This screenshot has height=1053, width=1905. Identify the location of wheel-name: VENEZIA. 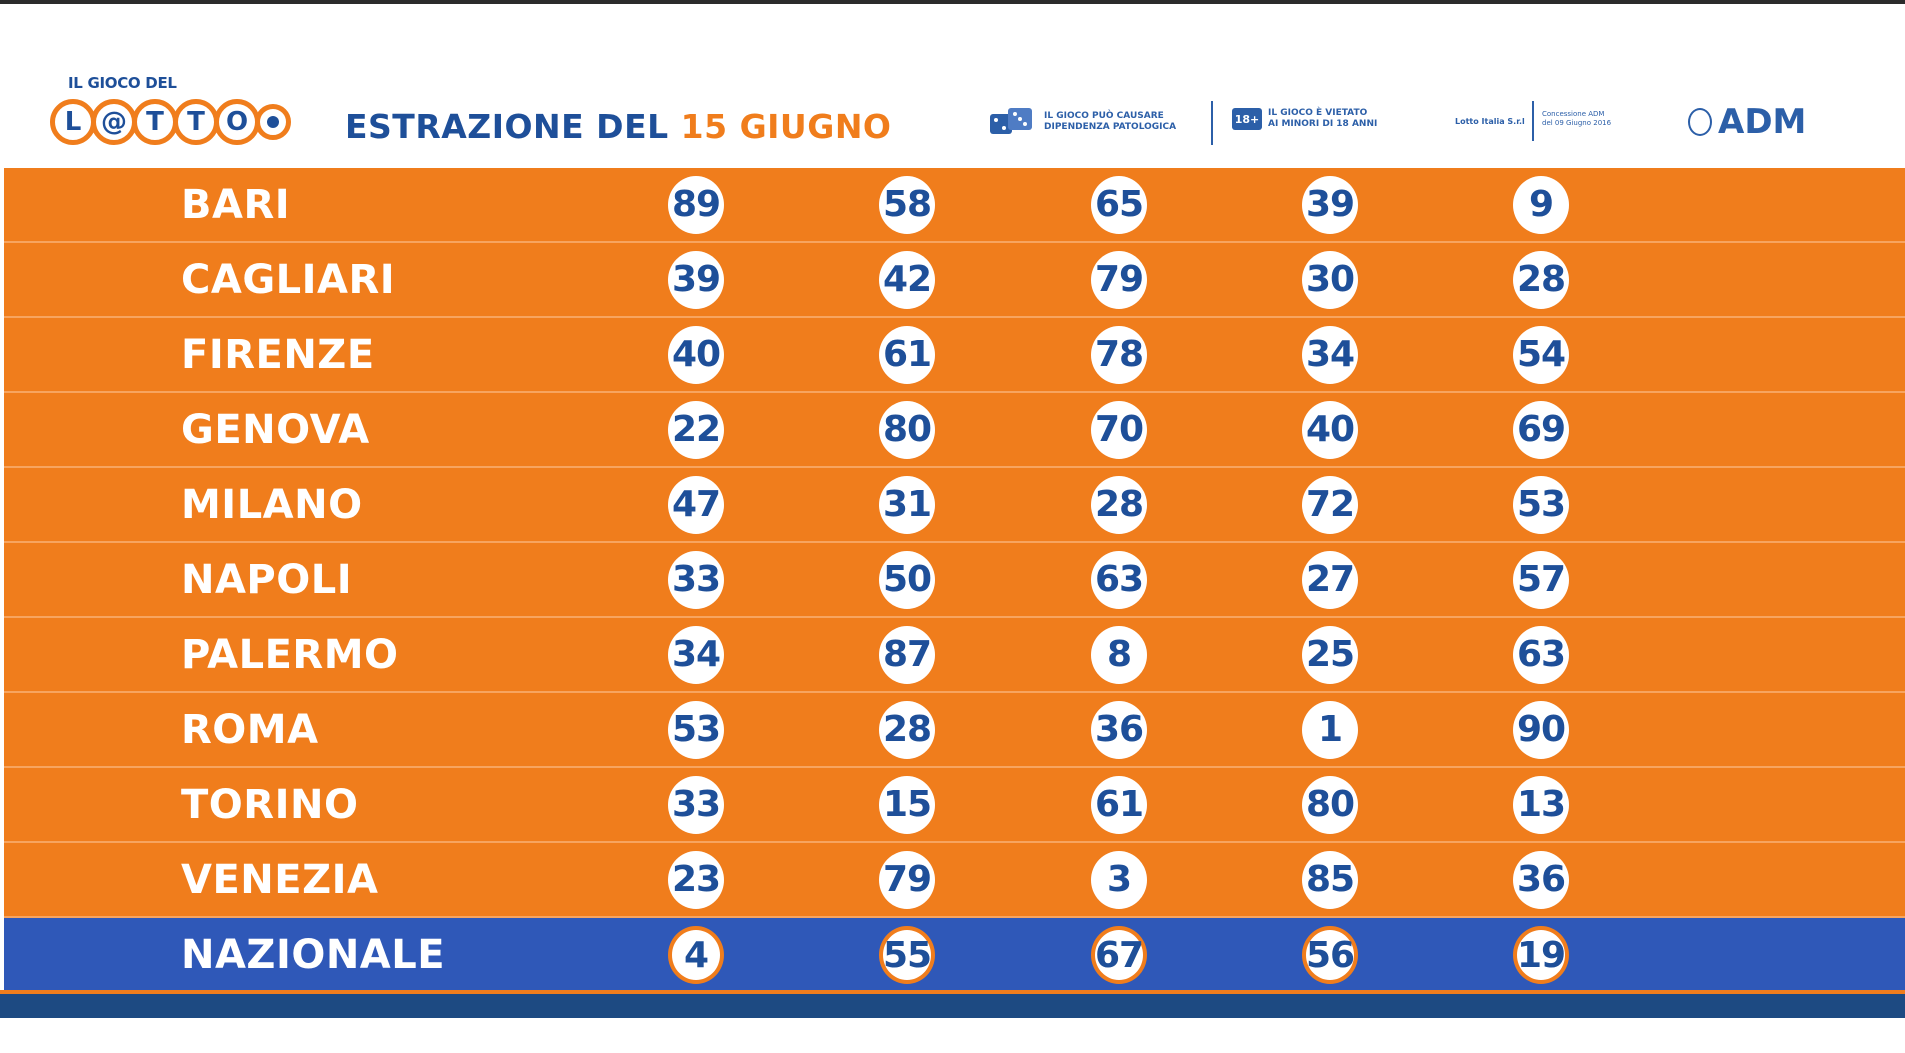
(280, 879).